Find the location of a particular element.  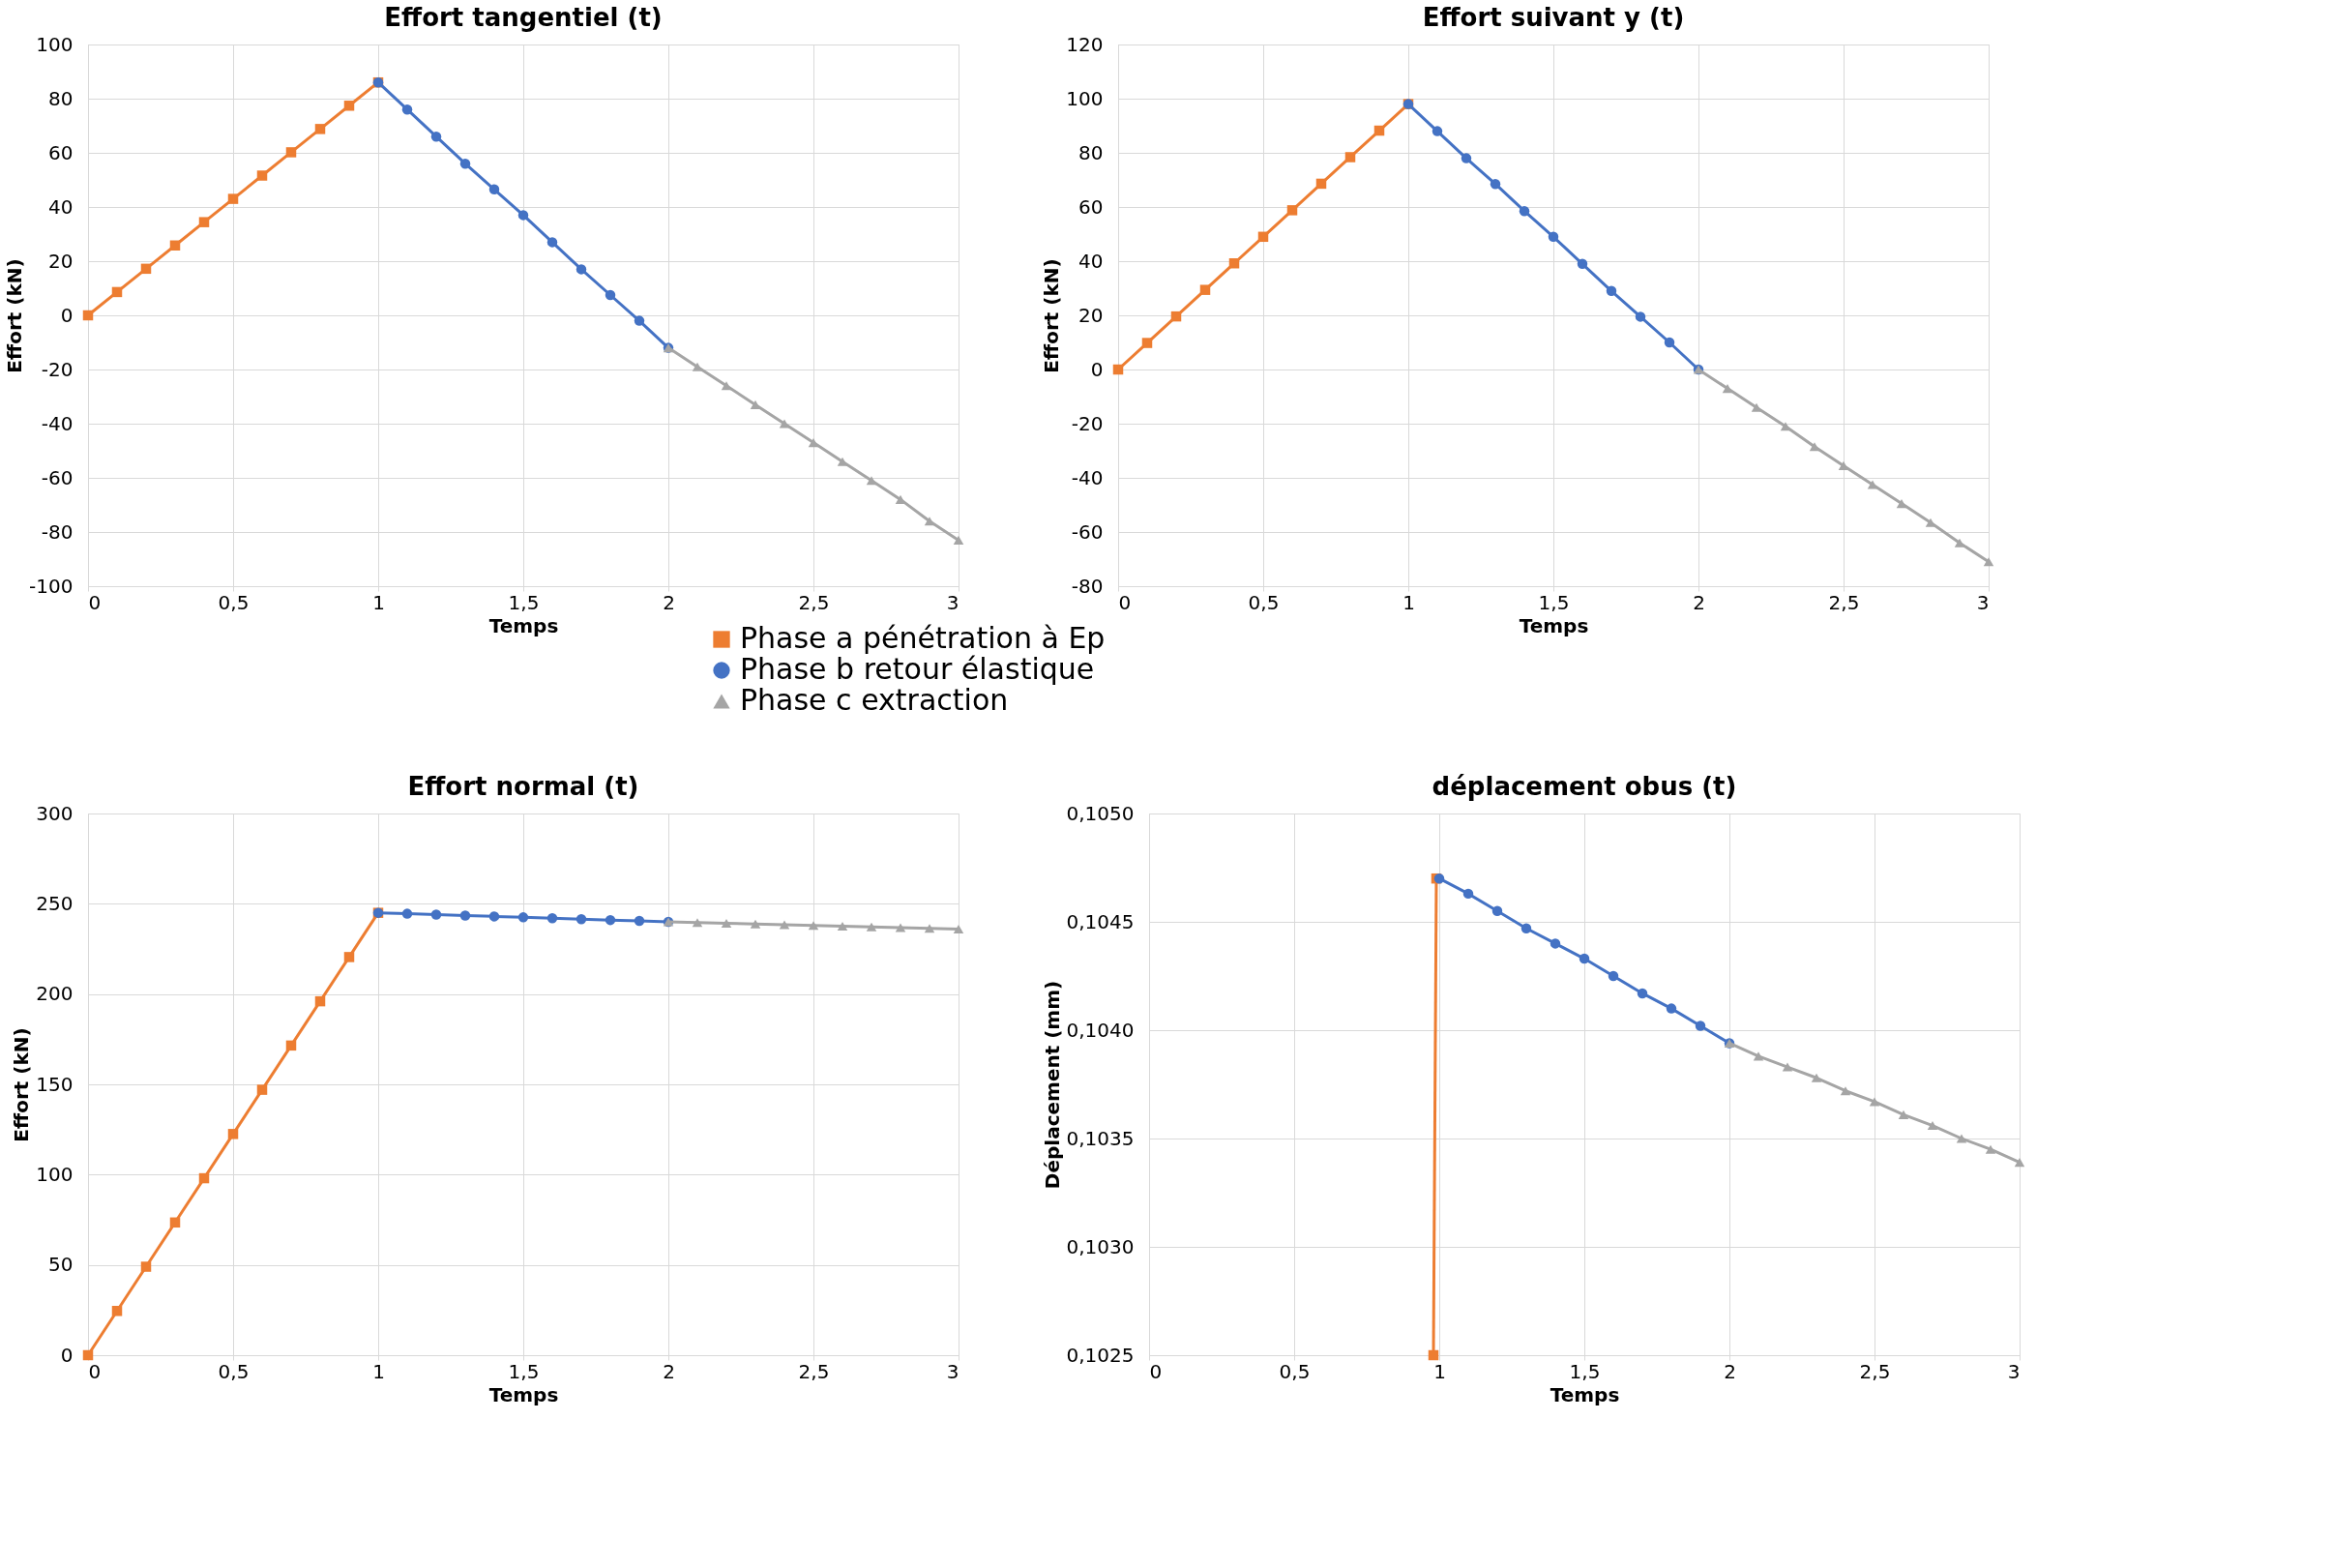

y-tick-label: 0,1025 is located at coordinates (1100, 1355).